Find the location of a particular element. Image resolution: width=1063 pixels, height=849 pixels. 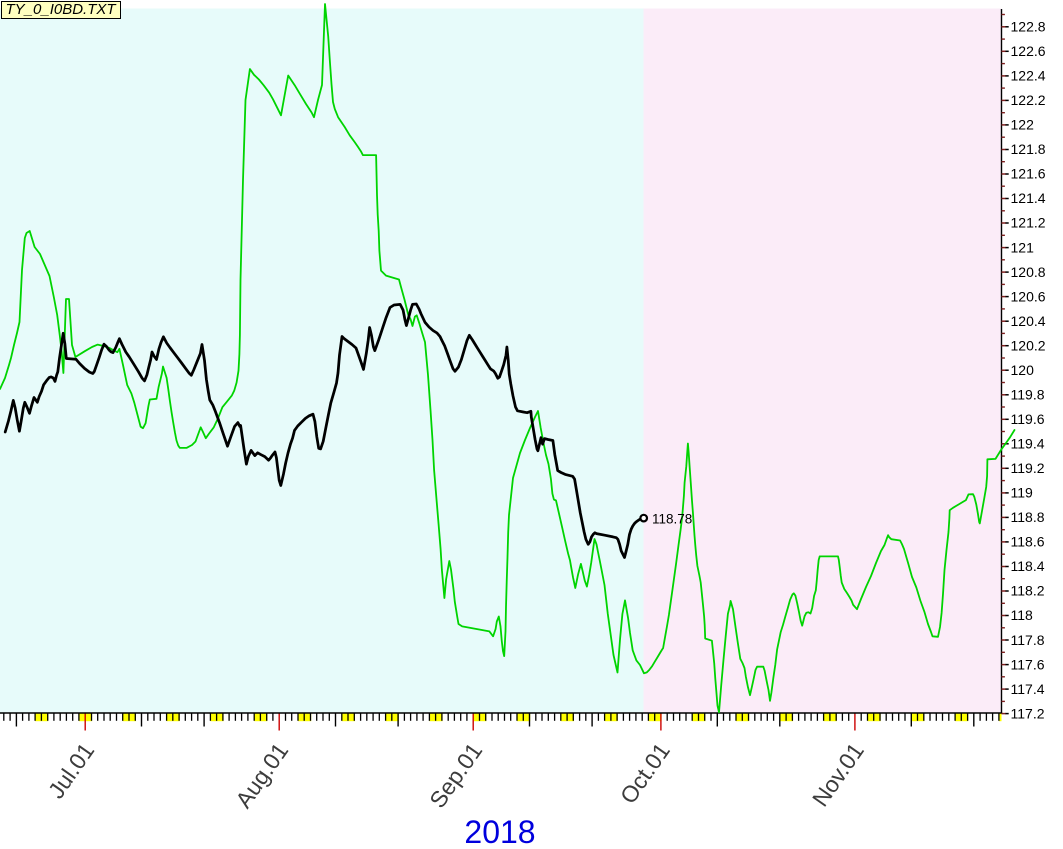

svg-text: 122.2 is located at coordinates (1028, 100).